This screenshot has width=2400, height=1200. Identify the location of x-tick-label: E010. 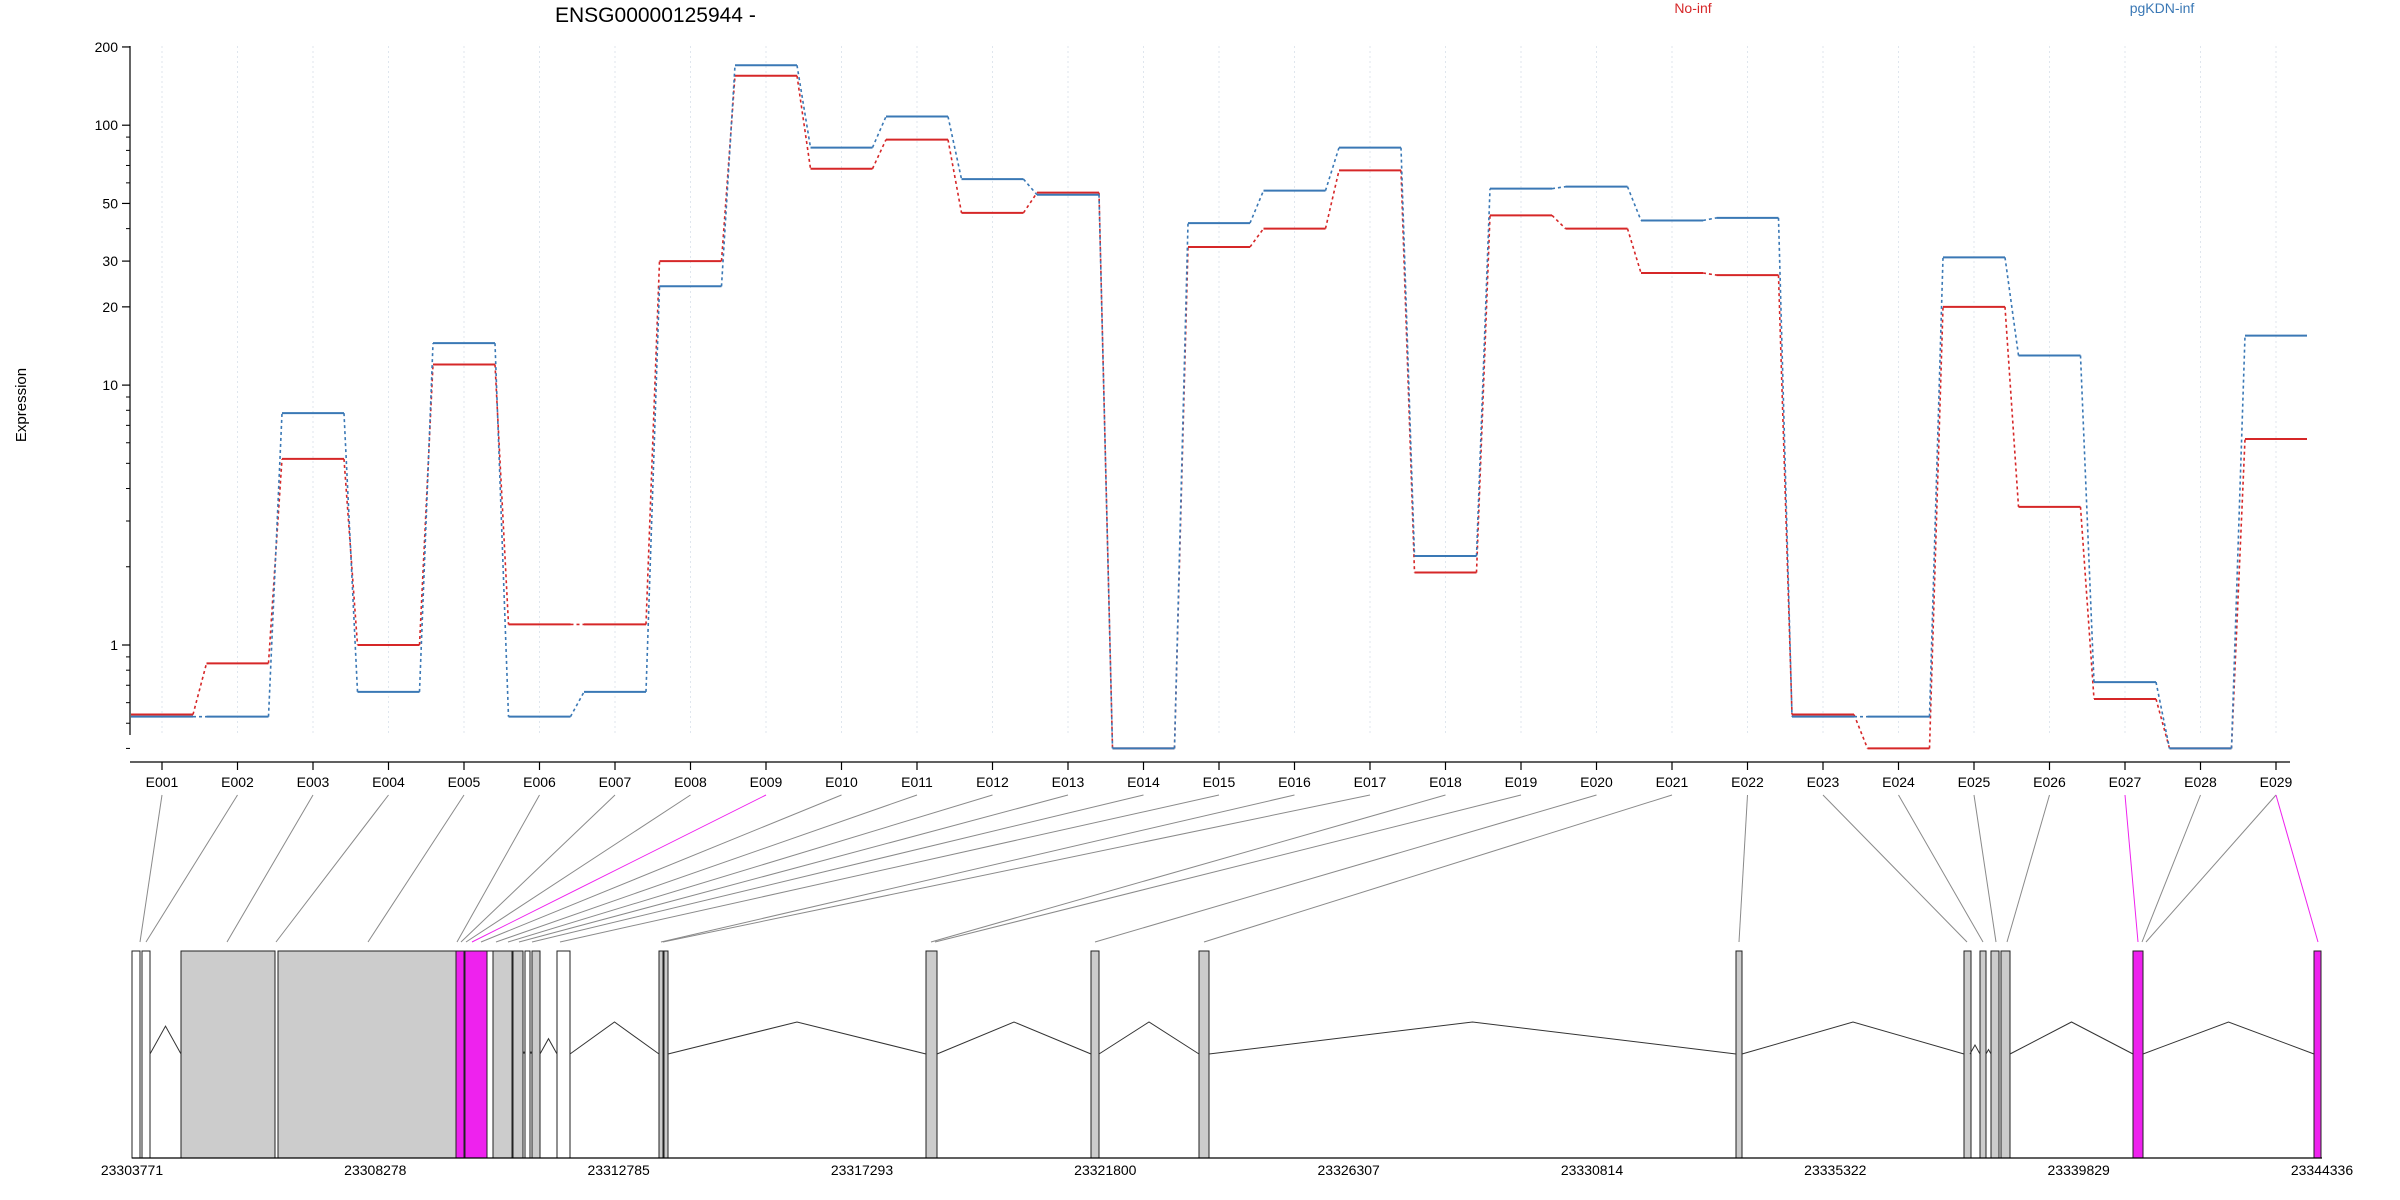
(841, 782).